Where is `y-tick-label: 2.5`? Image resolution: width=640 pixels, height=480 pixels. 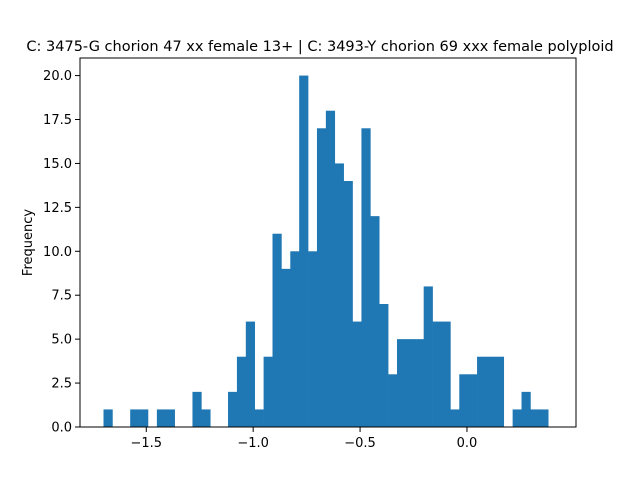 y-tick-label: 2.5 is located at coordinates (61, 384).